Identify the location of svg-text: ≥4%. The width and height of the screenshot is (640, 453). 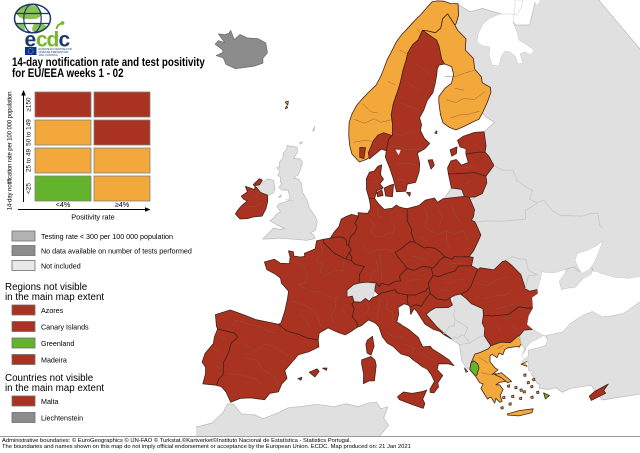
(122, 204).